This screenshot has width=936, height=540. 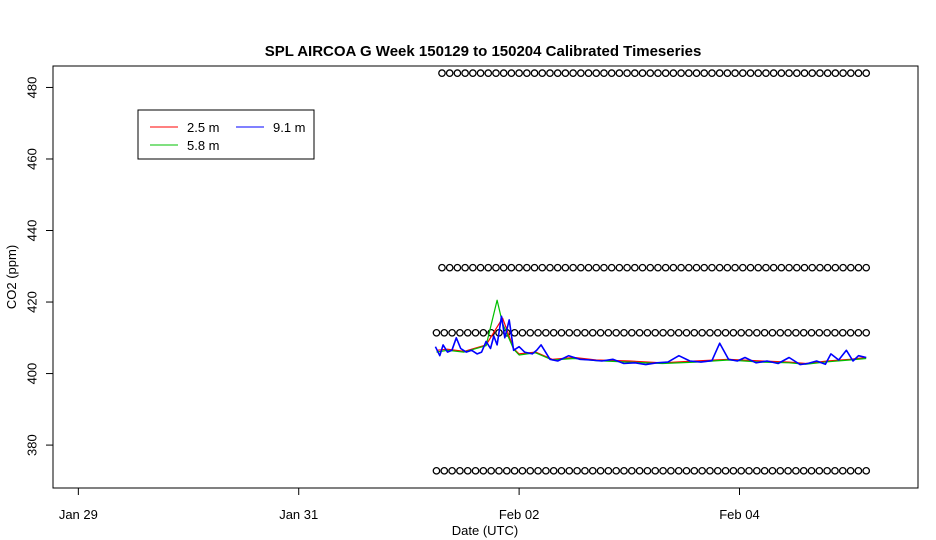 I want to click on y-axis-label: CO2 (ppm), so click(x=11, y=277).